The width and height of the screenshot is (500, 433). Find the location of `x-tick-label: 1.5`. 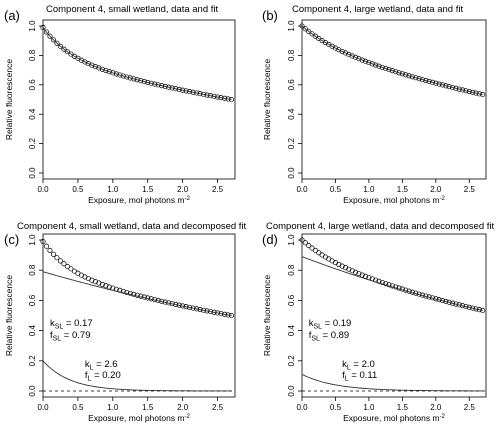

x-tick-label: 1.5 is located at coordinates (148, 407).